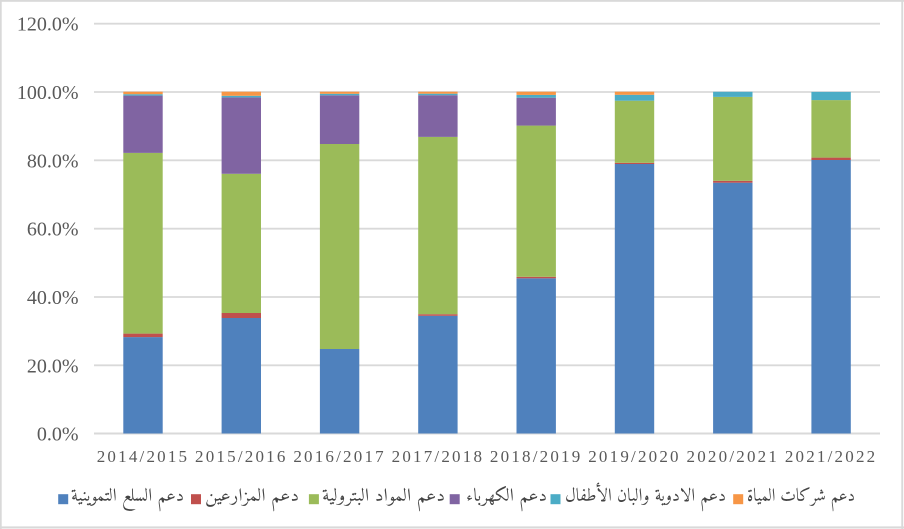 The image size is (904, 529). Describe the element at coordinates (438, 456) in the screenshot. I see `svg-text: 2017/2018` at that location.